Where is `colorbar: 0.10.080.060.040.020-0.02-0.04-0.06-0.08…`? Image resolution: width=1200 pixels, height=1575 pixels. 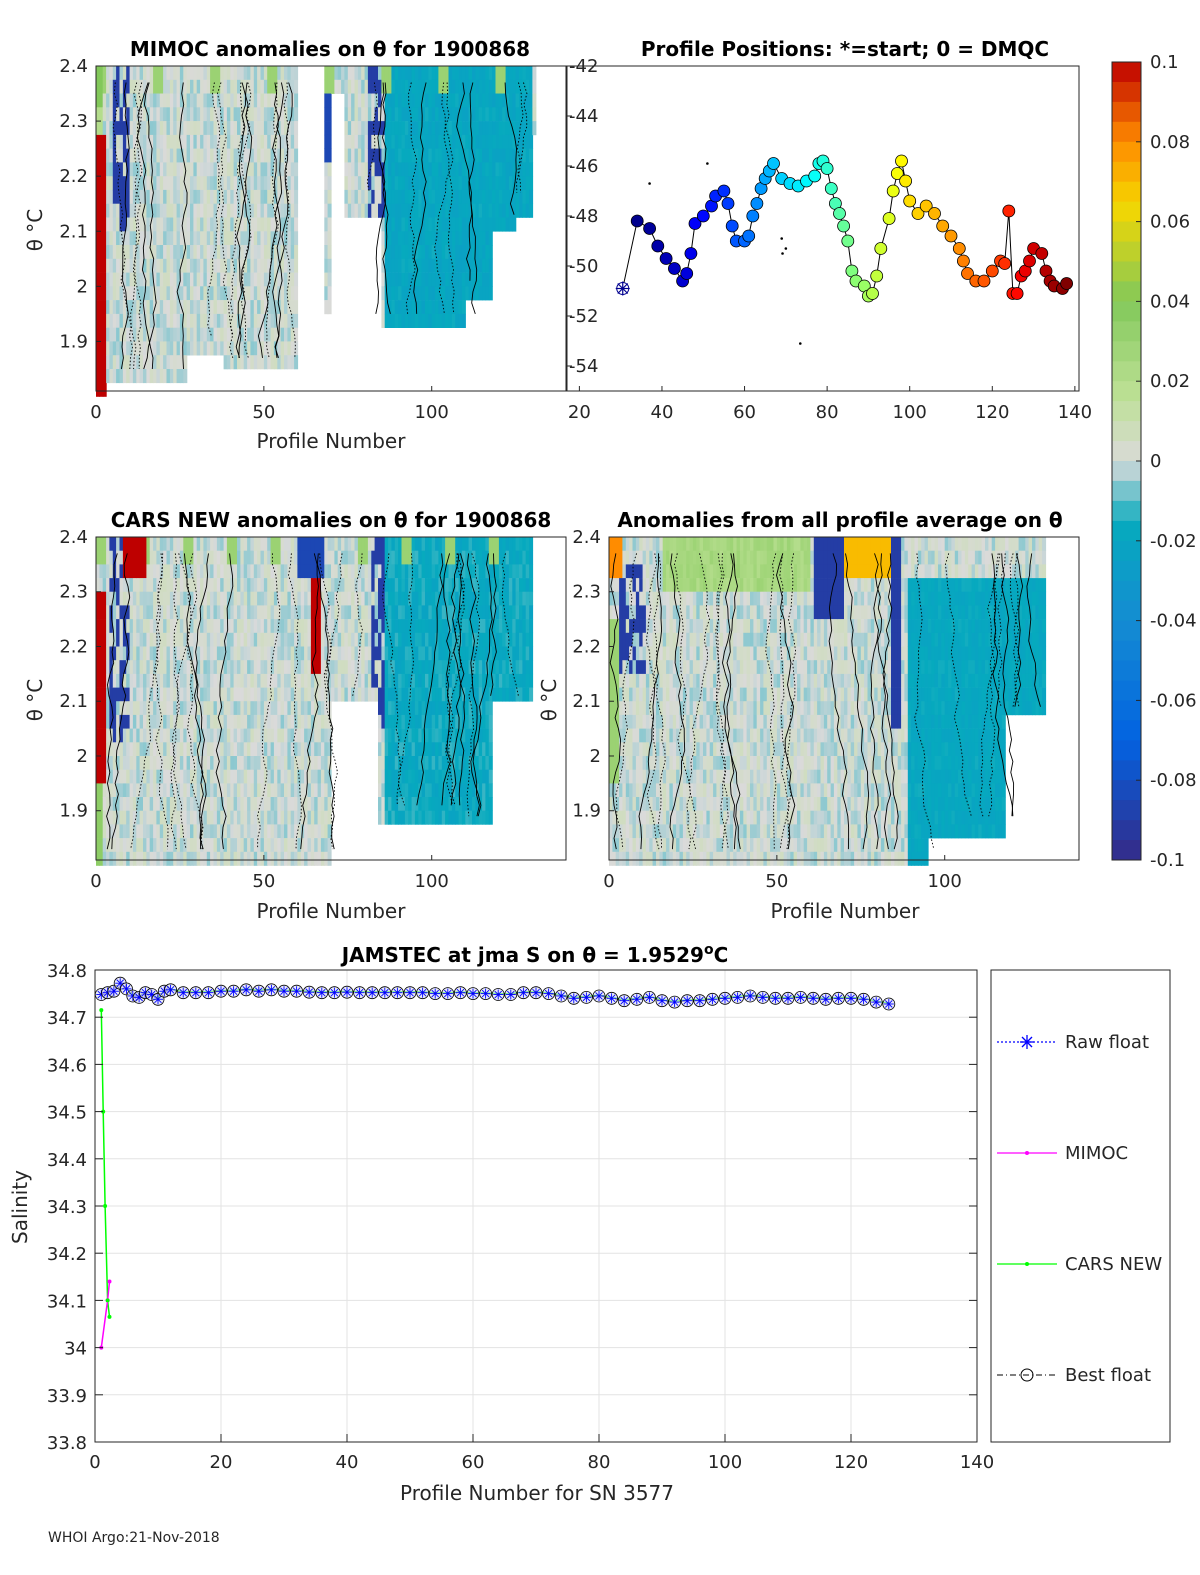 colorbar: 0.10.080.060.040.020-0.02-0.04-0.06-0.08… is located at coordinates (1154, 461).